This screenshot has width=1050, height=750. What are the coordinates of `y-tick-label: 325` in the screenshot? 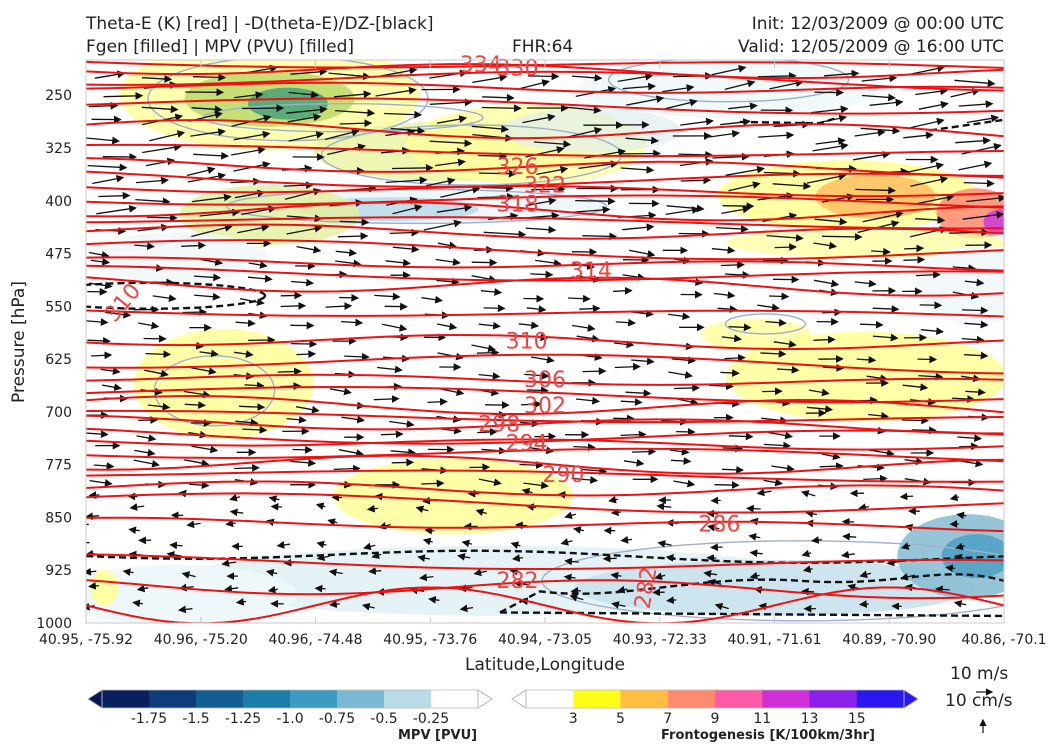 It's located at (58, 149).